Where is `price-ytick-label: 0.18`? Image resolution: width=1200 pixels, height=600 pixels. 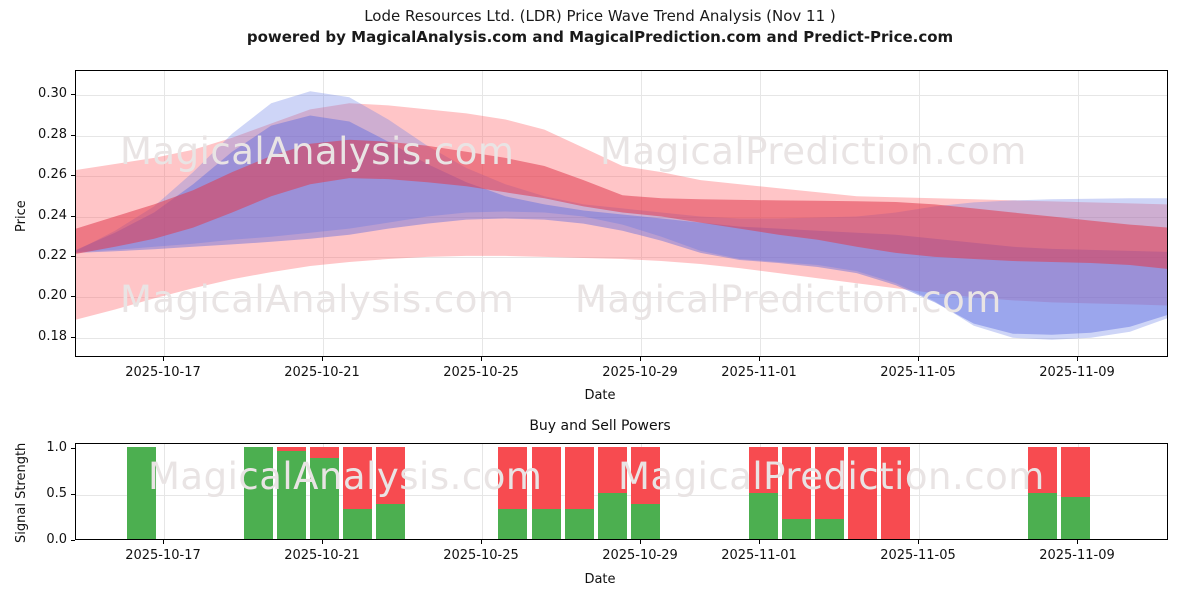
price-ytick-label: 0.18 is located at coordinates (52, 336).